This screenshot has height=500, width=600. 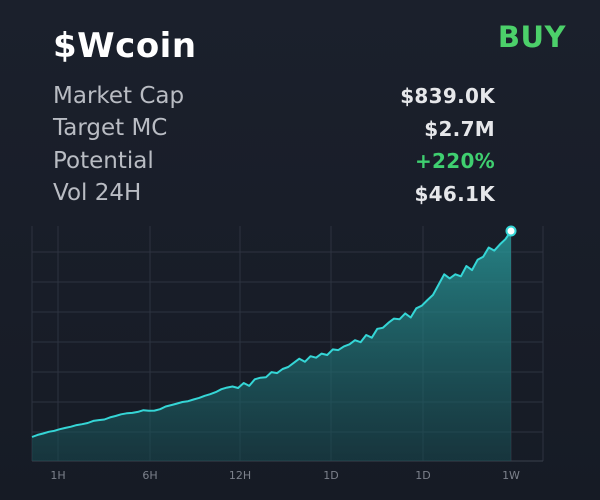 I want to click on stat-value: $46.1K, so click(x=454, y=193).